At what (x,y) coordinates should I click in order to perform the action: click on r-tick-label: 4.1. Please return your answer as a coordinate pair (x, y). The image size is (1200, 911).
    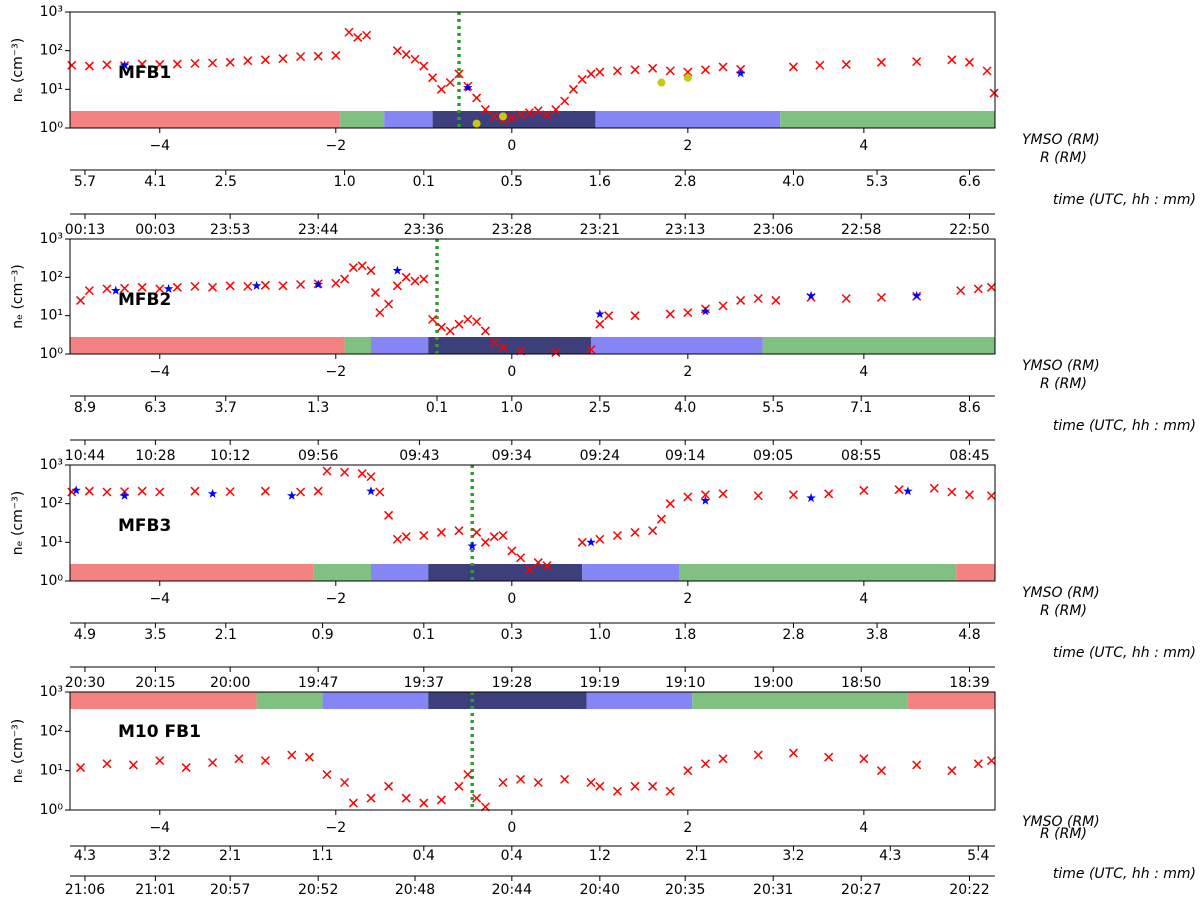
    Looking at the image, I should click on (155, 182).